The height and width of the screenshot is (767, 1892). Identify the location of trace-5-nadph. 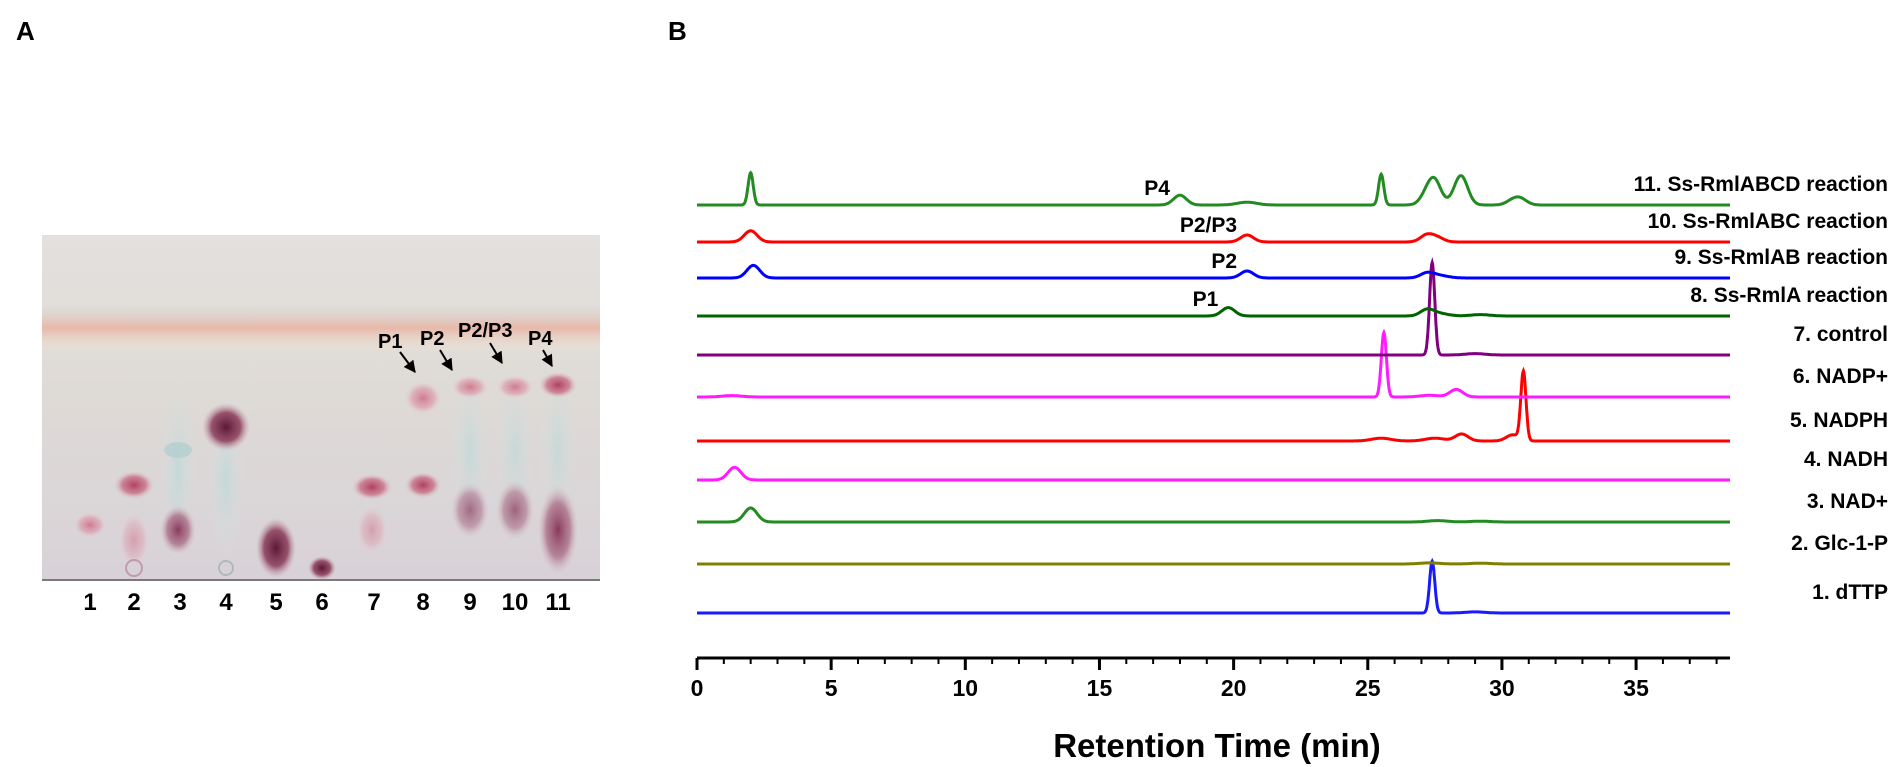
(1213, 404).